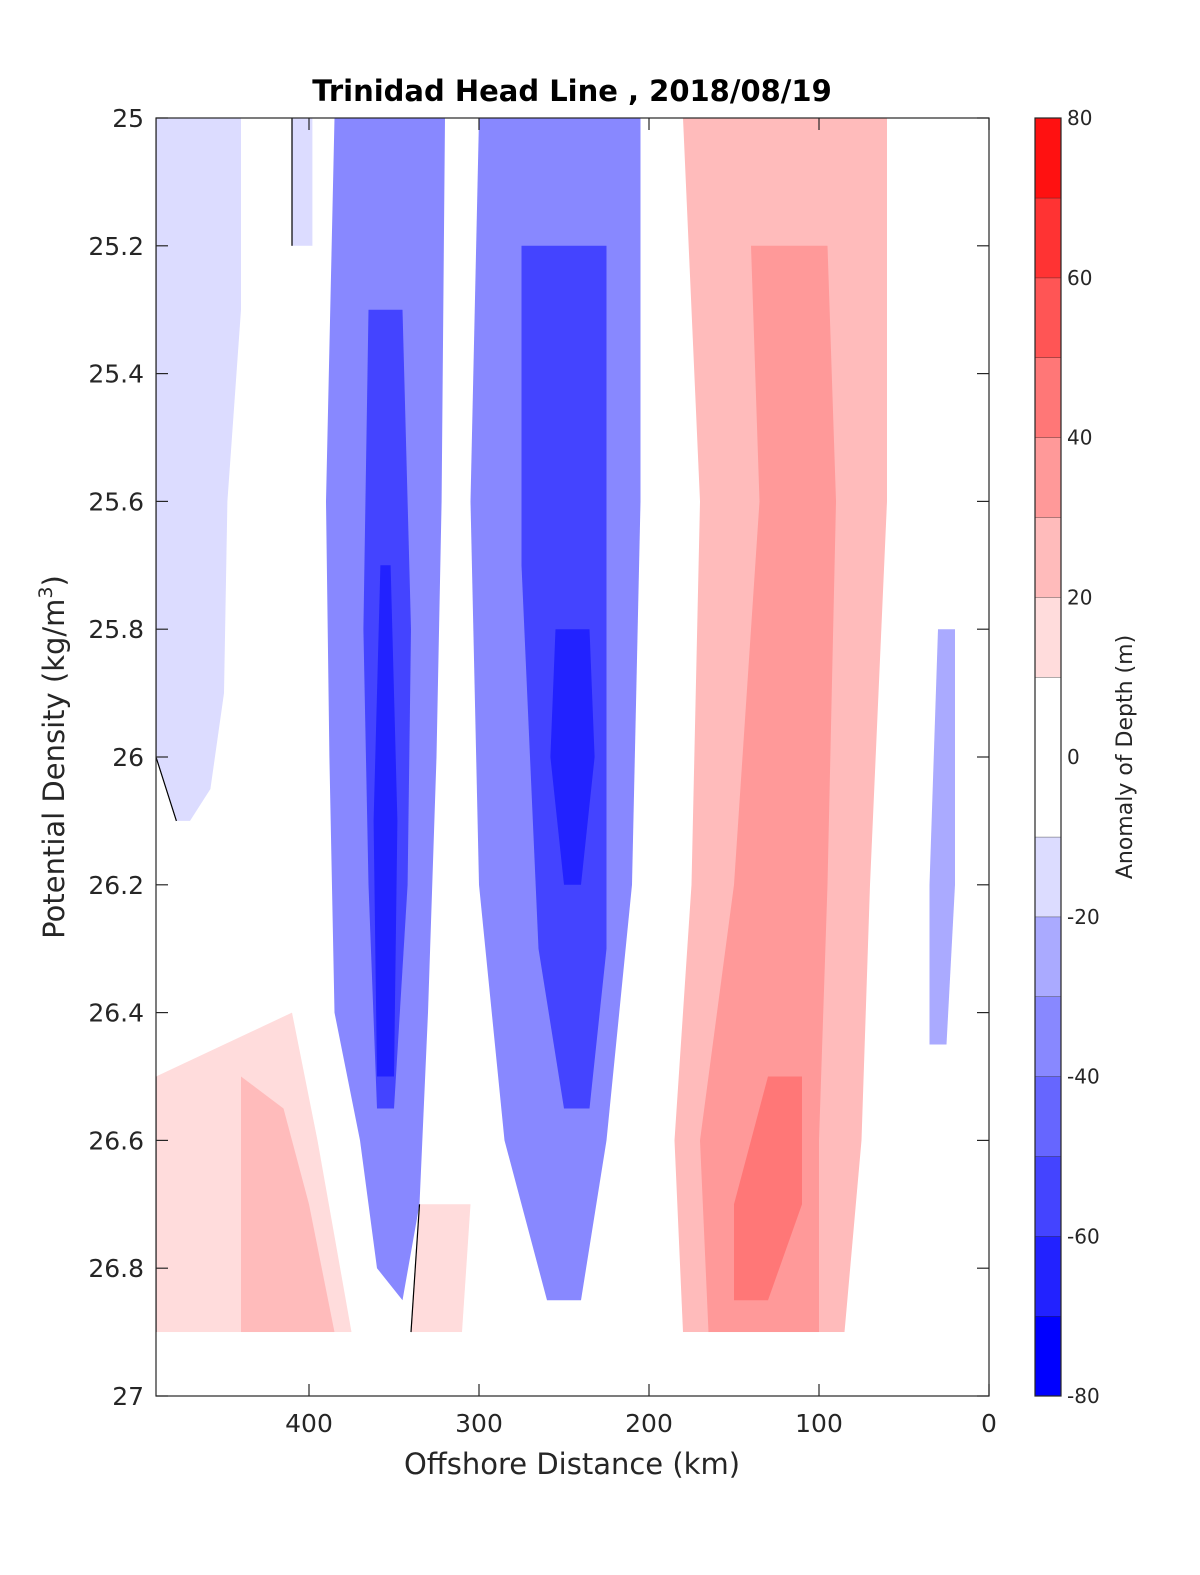 The width and height of the screenshot is (1200, 1575). I want to click on x-tick-label: 200, so click(649, 1423).